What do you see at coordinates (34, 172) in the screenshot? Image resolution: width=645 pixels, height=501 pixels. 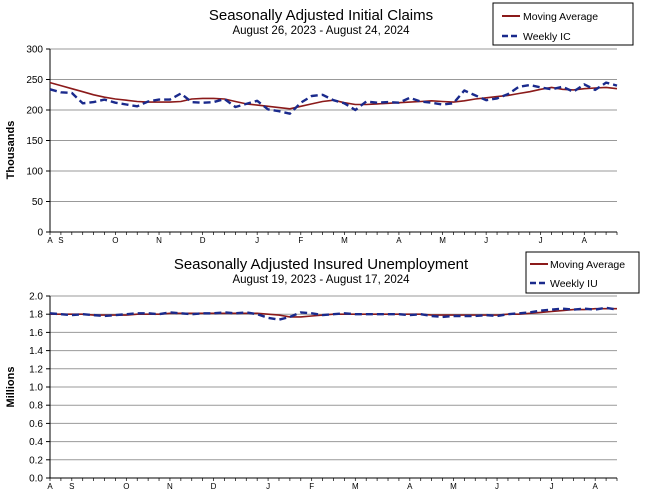 I see `y-tick-label: 100` at bounding box center [34, 172].